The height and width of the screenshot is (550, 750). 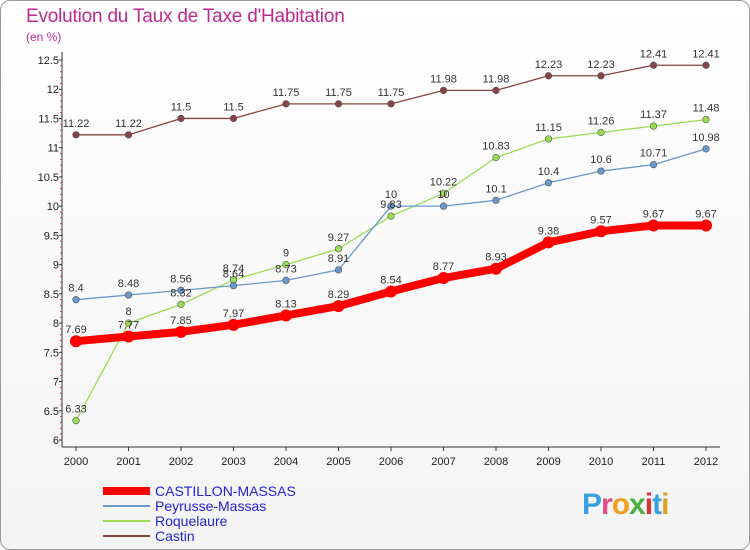 I want to click on proxiti-logo: Proxiti, so click(x=625, y=504).